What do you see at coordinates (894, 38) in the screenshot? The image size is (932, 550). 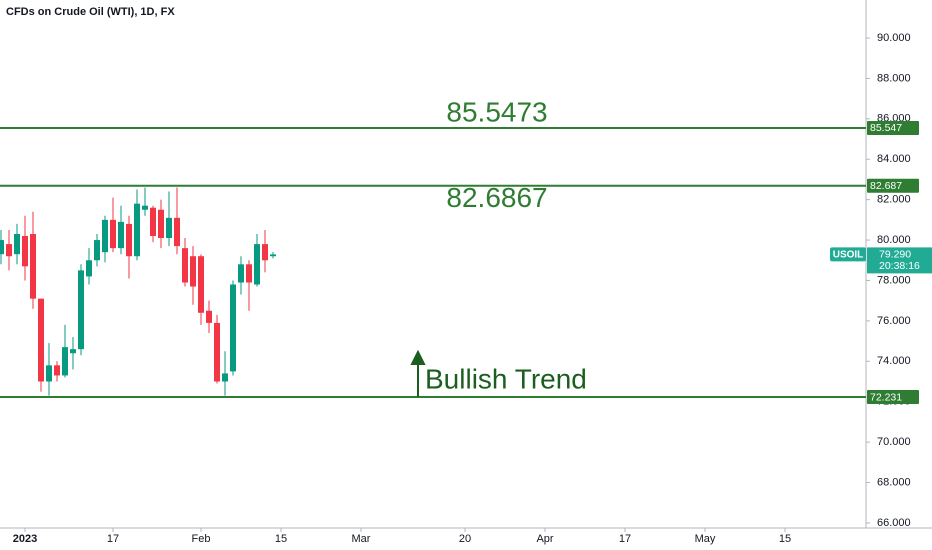 I see `y-tick-label: 90.000` at bounding box center [894, 38].